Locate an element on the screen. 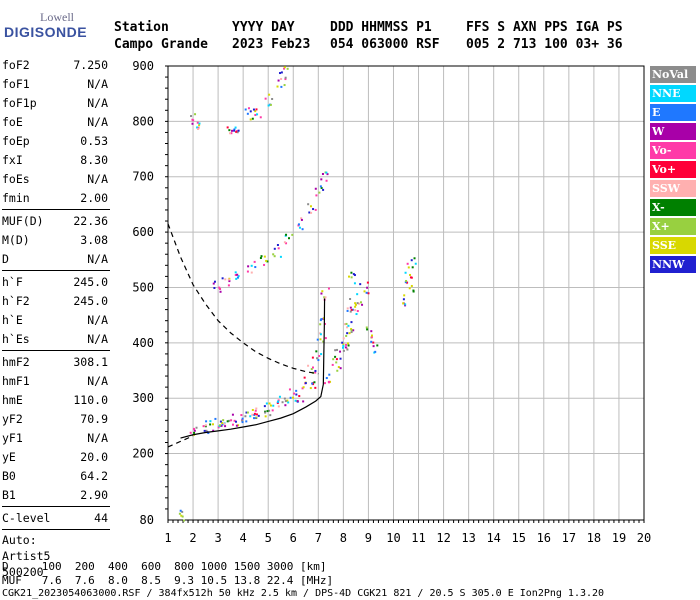 This screenshot has width=700, height=600. param-label: foF1p is located at coordinates (19, 103).